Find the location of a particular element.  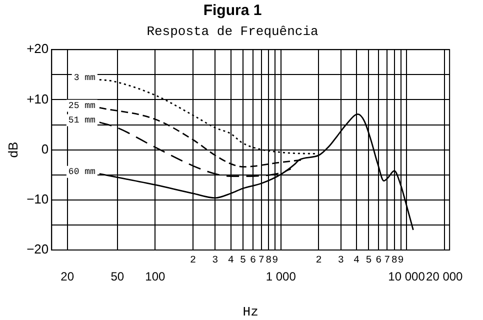

y-axis-title: dB is located at coordinates (12, 150).